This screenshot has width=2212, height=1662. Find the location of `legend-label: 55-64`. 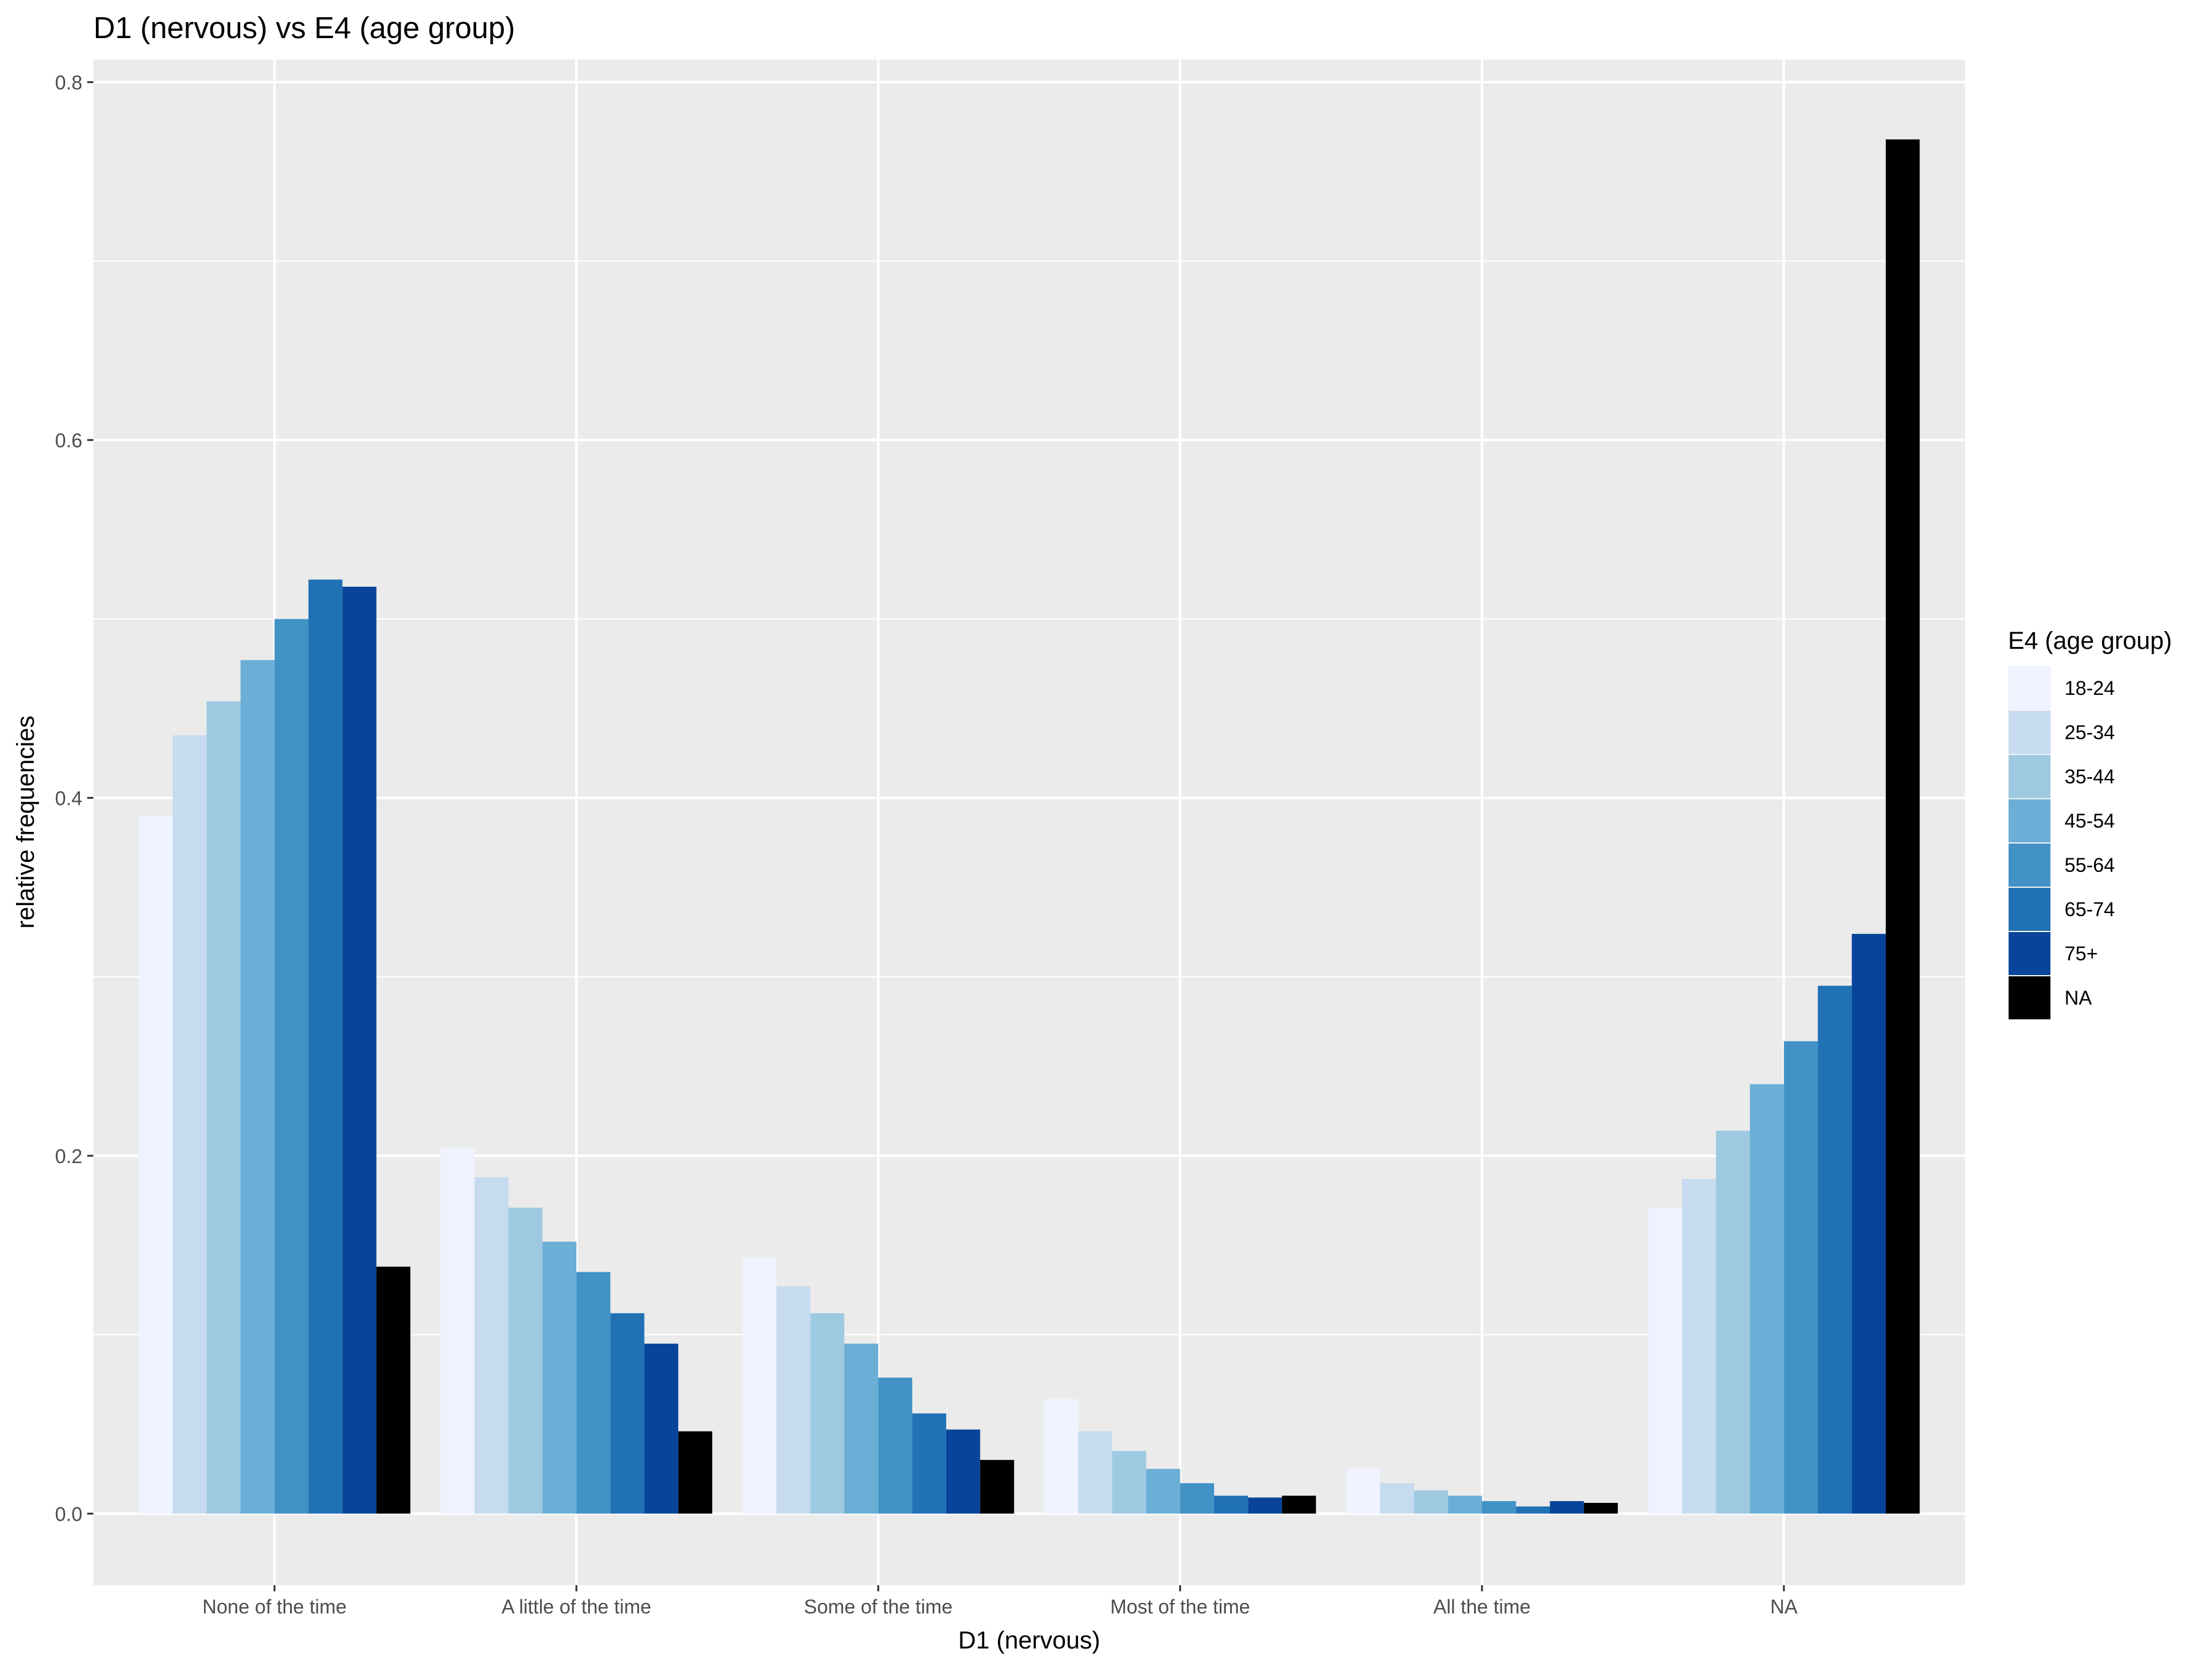

legend-label: 55-64 is located at coordinates (2090, 865).